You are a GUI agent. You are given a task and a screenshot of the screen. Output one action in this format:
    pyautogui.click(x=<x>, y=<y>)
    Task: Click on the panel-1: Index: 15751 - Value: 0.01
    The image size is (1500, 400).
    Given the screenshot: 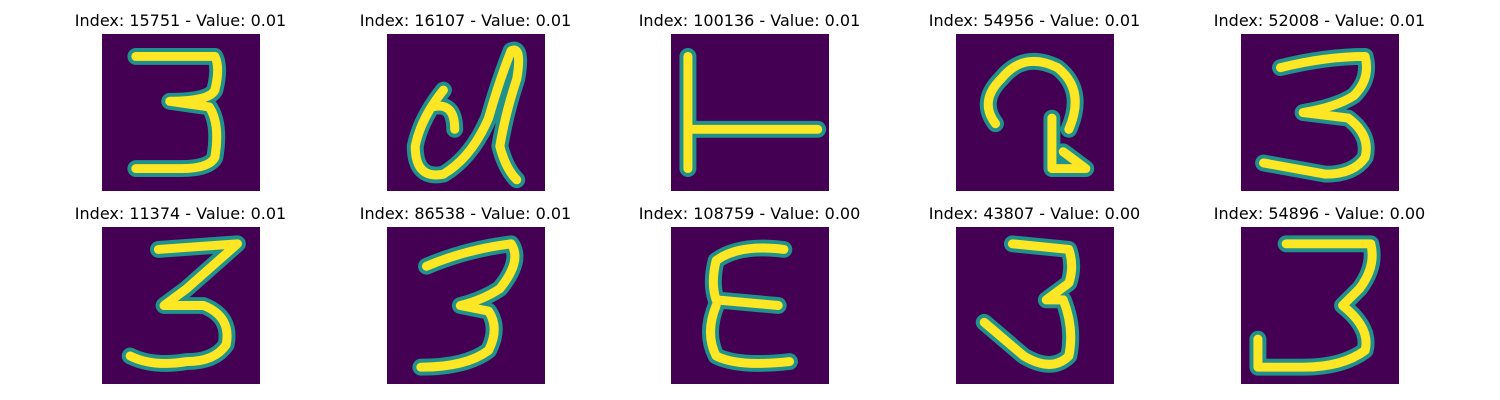 What is the action you would take?
    pyautogui.click(x=180, y=102)
    